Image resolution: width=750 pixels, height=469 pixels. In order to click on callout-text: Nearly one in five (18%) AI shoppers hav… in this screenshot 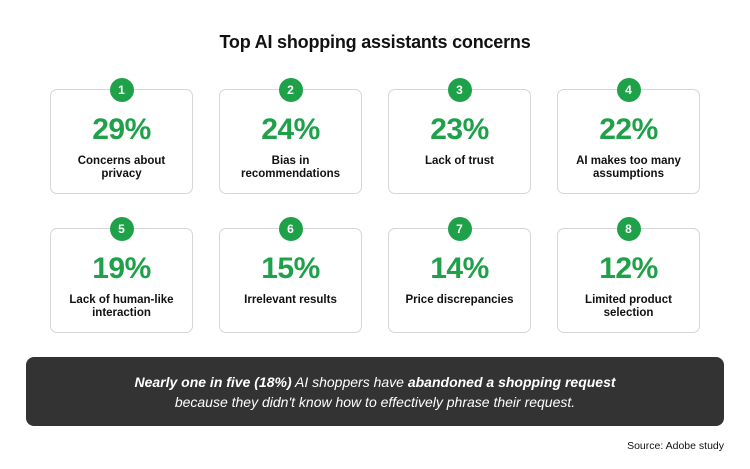, I will do `click(375, 392)`.